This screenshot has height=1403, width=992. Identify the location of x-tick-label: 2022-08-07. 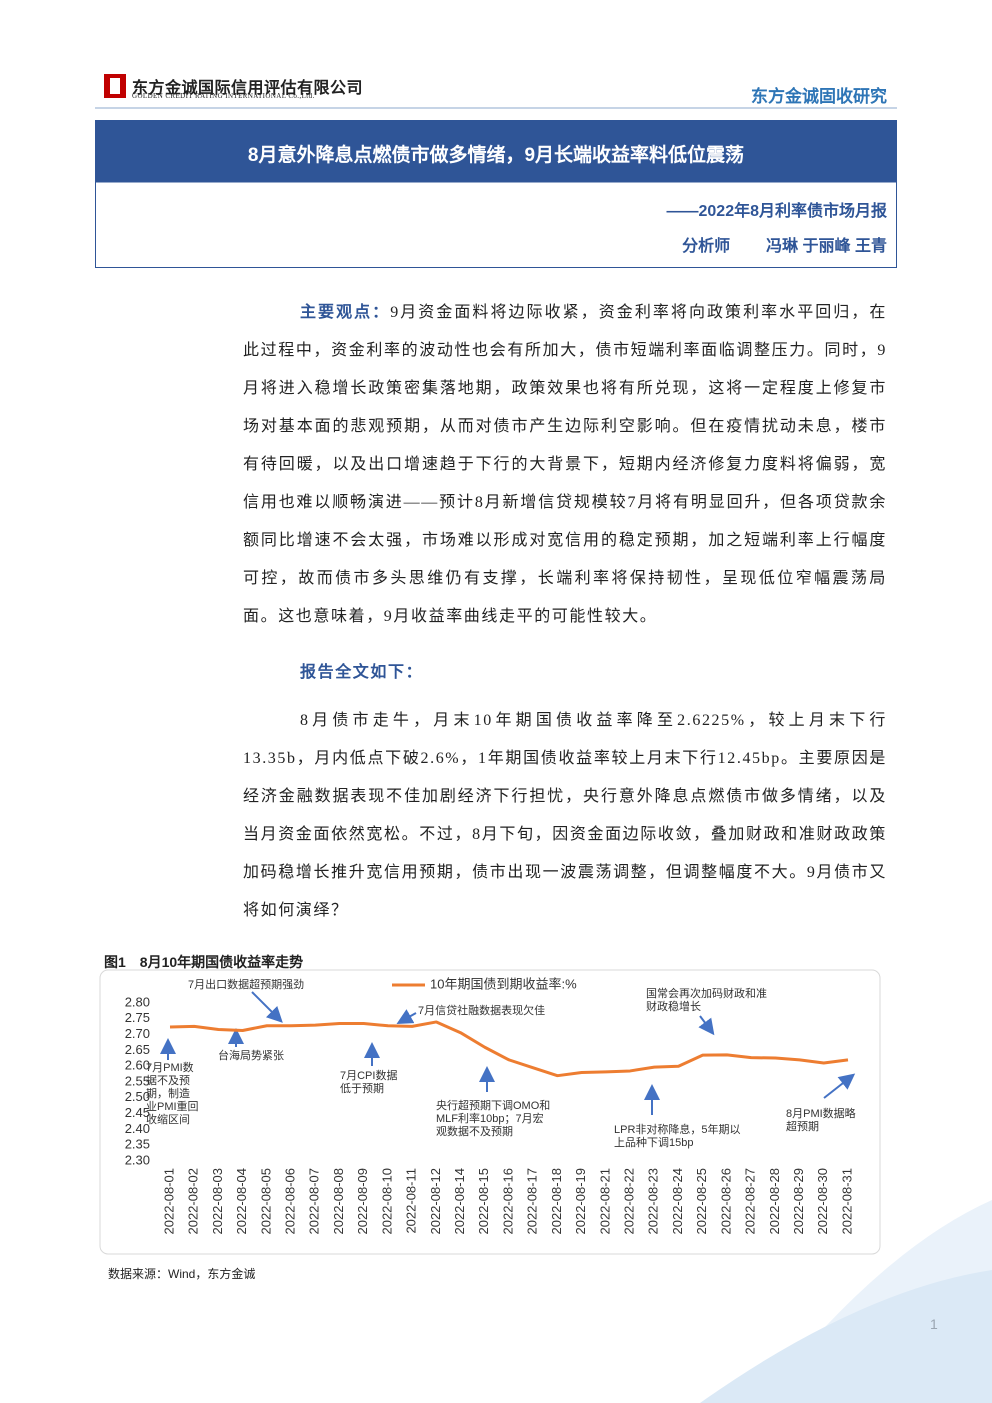
(314, 1201).